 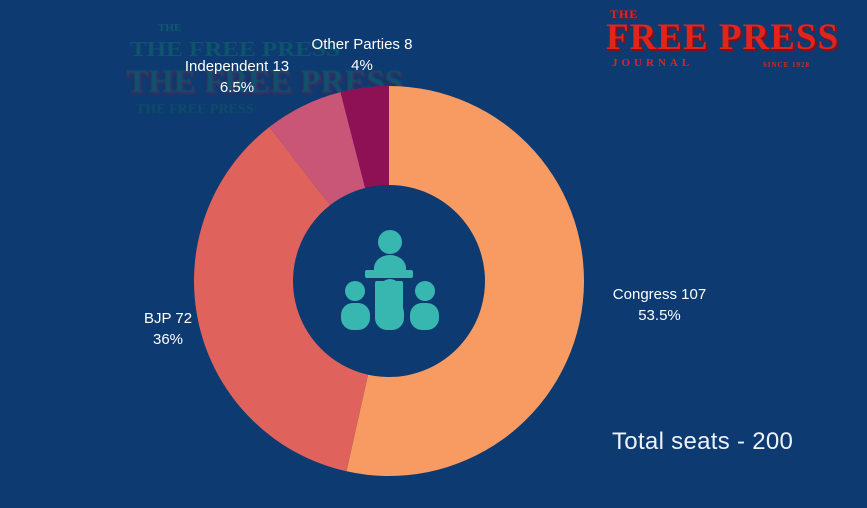 I want to click on artifact-text: THE, so click(x=170, y=28).